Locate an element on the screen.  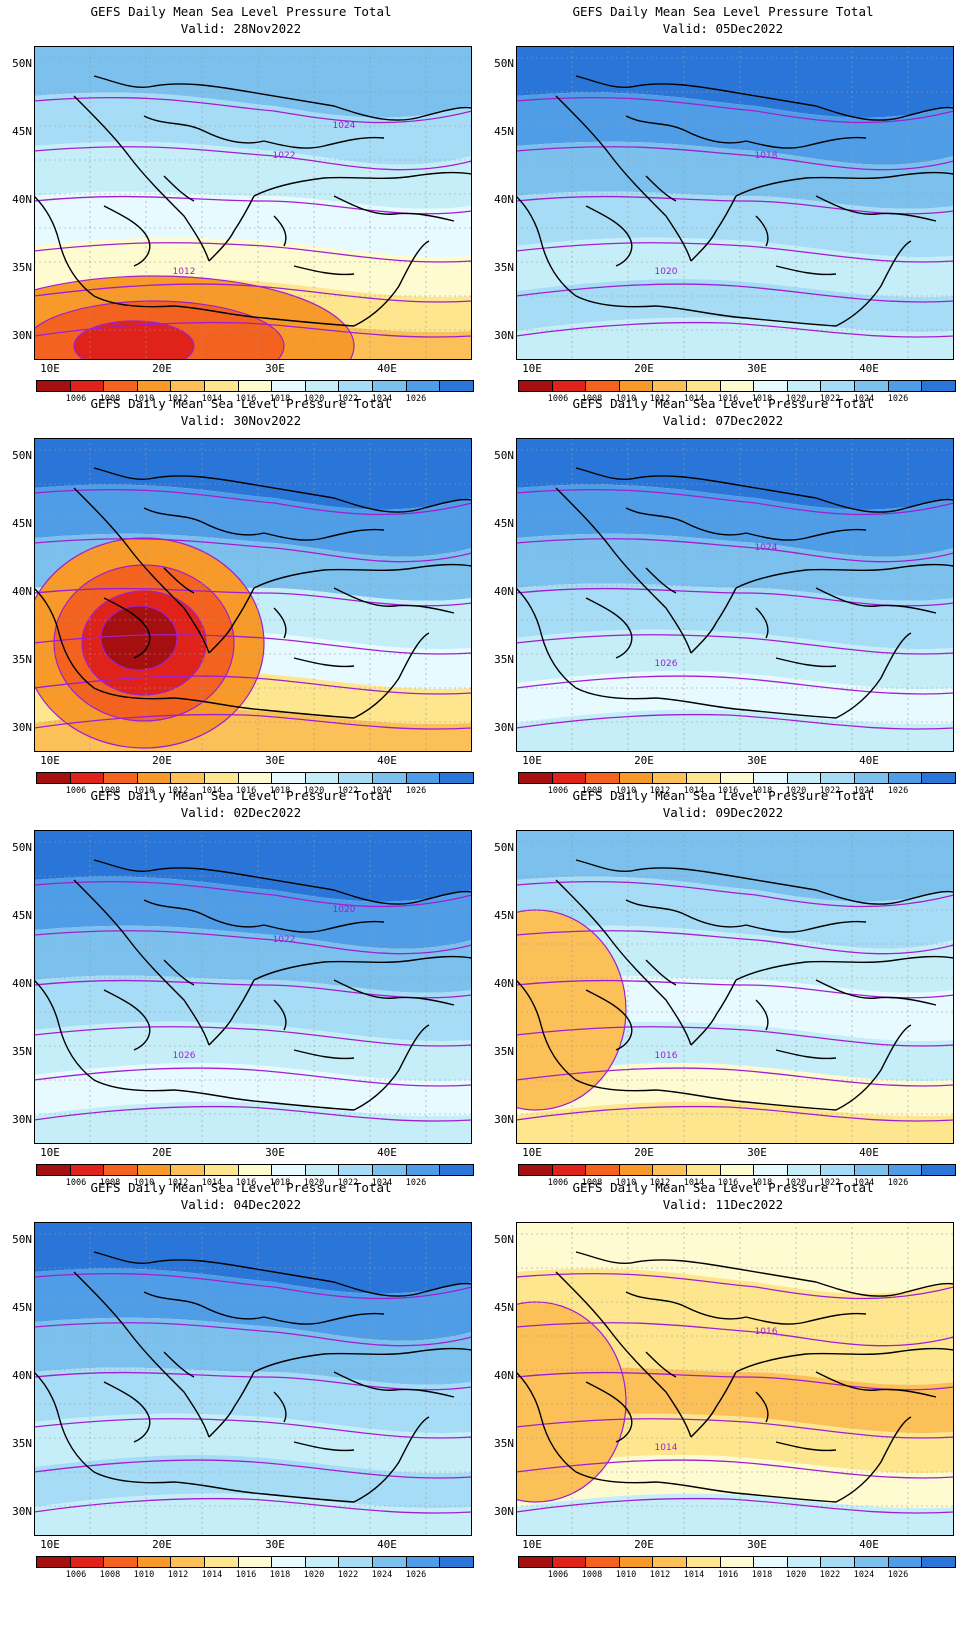
panel-title: GEFS Daily Mean Sea Level Pressure Total is located at coordinates (241, 403).